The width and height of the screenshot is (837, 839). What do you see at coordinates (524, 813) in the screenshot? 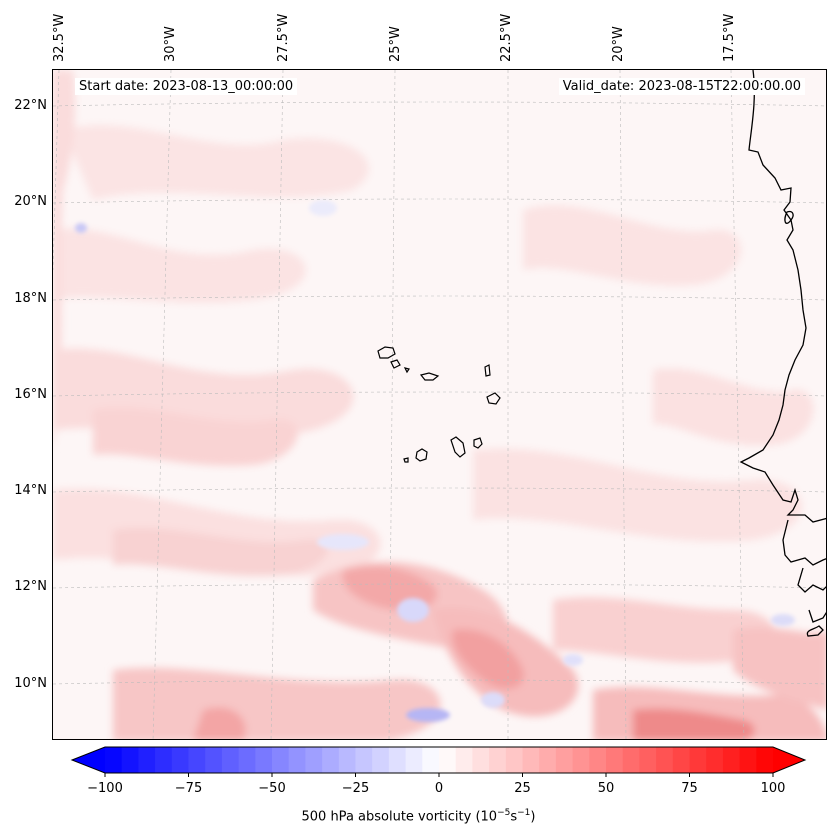
I see `colorbar-label-exp2: −1` at bounding box center [524, 813].